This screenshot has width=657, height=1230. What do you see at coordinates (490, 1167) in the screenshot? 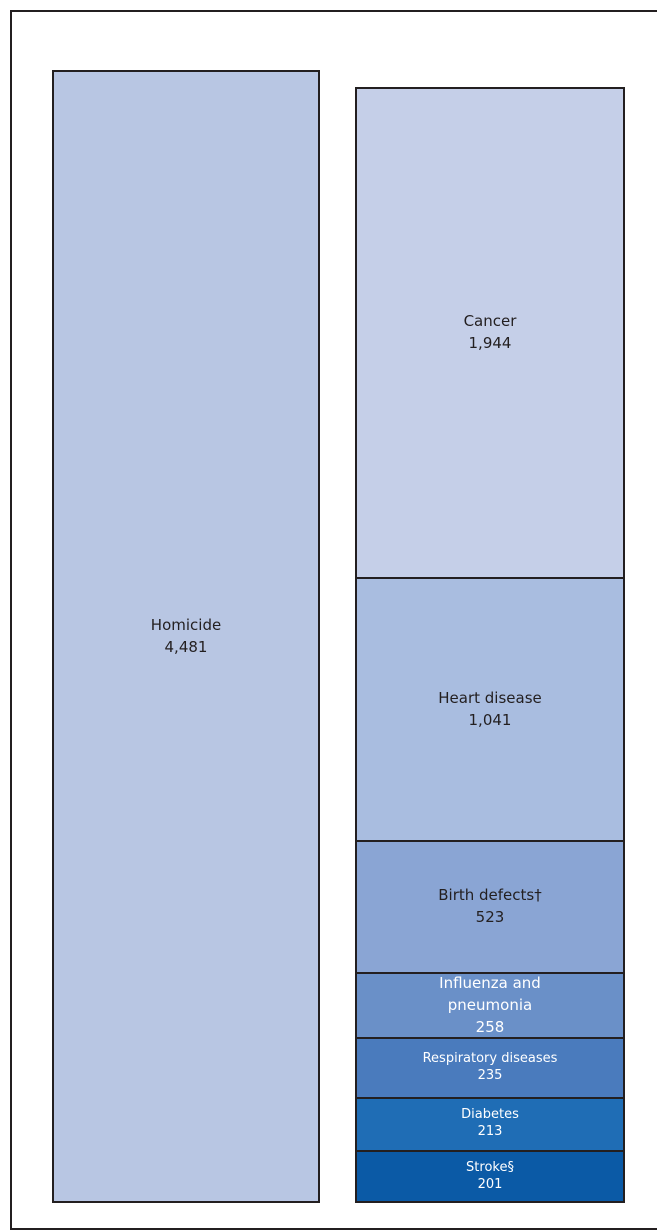
I see `series-name: Stroke§` at bounding box center [490, 1167].